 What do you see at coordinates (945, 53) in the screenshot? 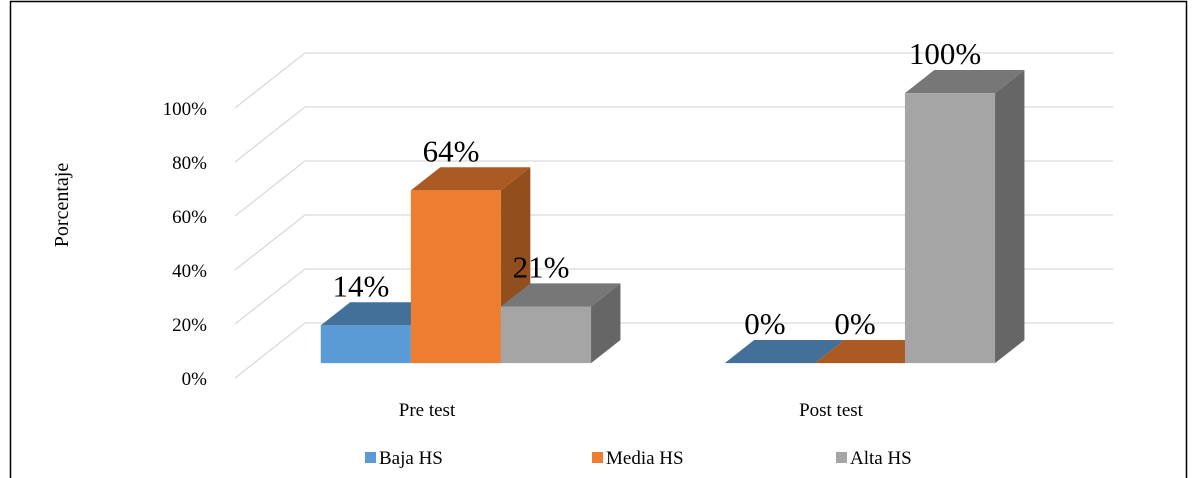
I see `value-label: 100%` at bounding box center [945, 53].